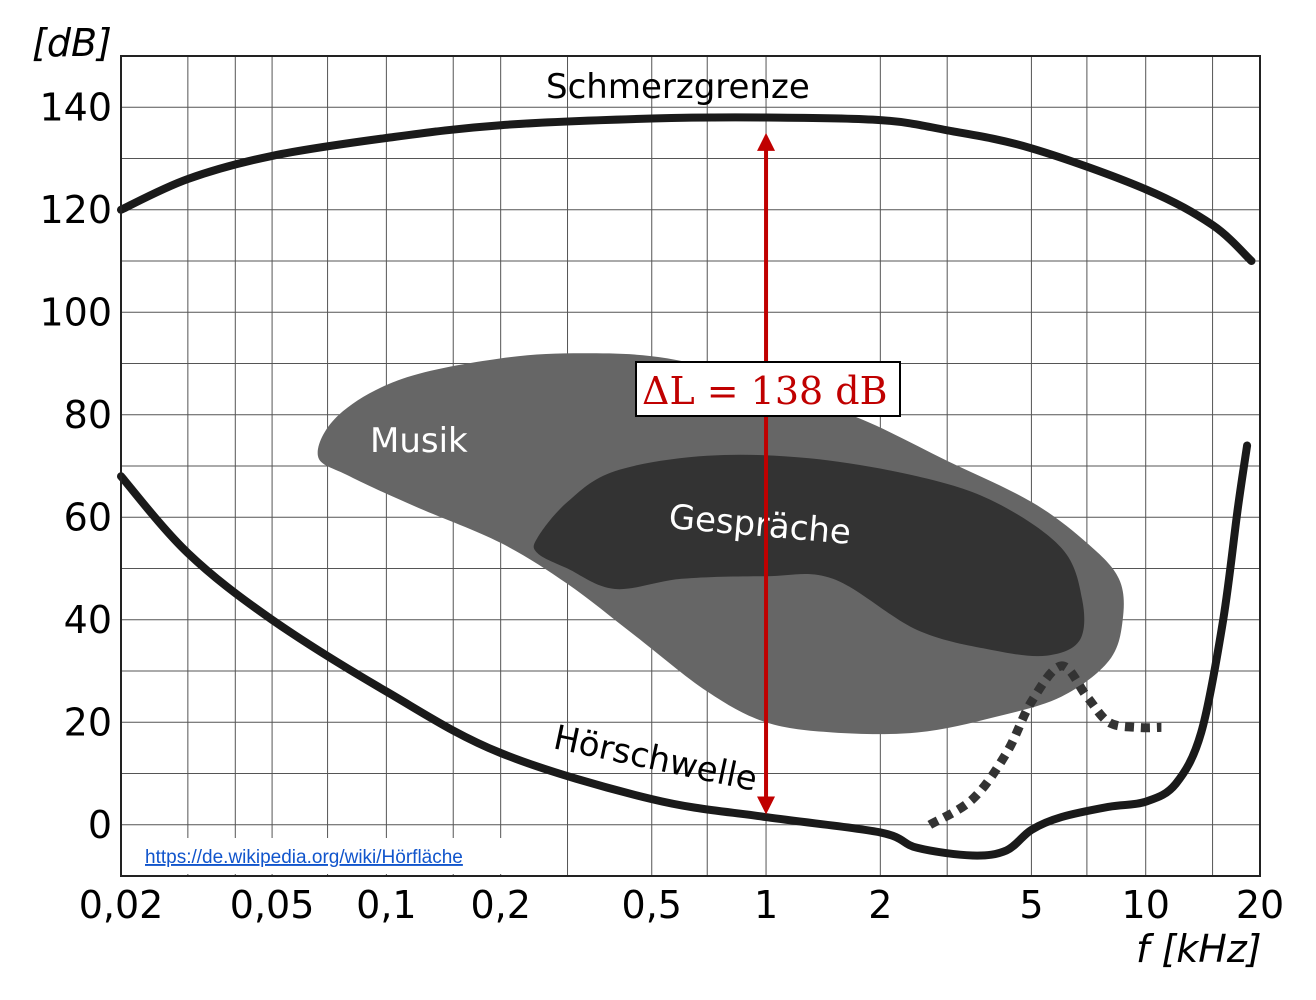 Image resolution: width=1316 pixels, height=1000 pixels. Describe the element at coordinates (765, 391) in the screenshot. I see `delta-label: ΔL = 138 dB` at that location.